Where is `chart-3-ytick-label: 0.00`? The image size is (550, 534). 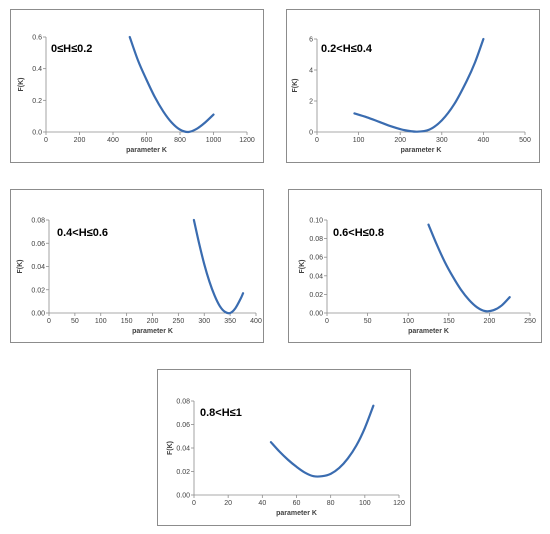 chart-3-ytick-label: 0.00 is located at coordinates (38, 314).